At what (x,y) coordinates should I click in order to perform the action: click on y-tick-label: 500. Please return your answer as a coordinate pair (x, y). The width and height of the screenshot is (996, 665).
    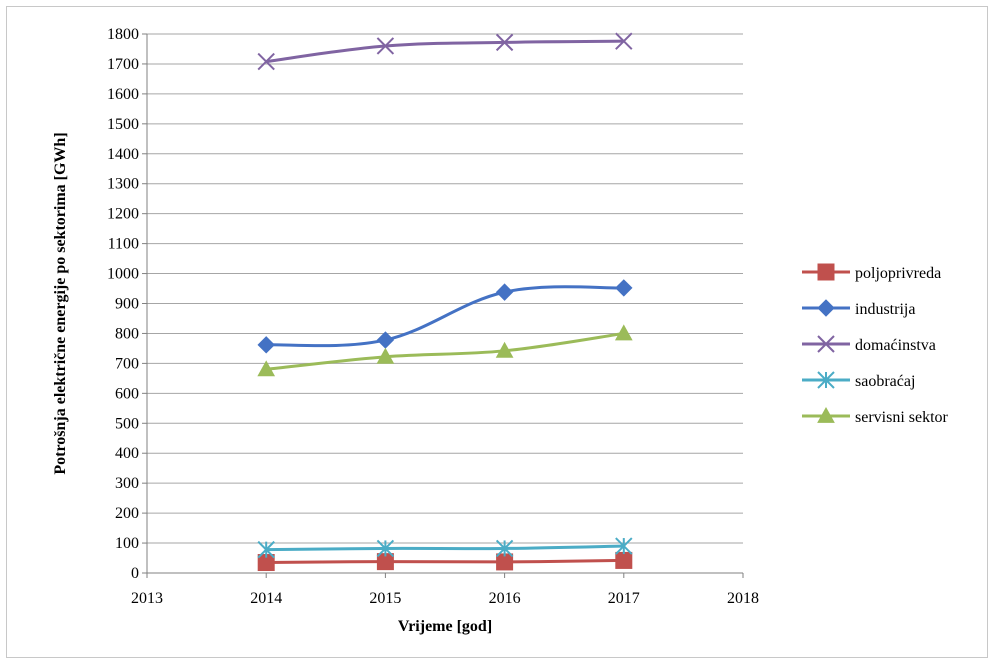
    Looking at the image, I should click on (127, 423).